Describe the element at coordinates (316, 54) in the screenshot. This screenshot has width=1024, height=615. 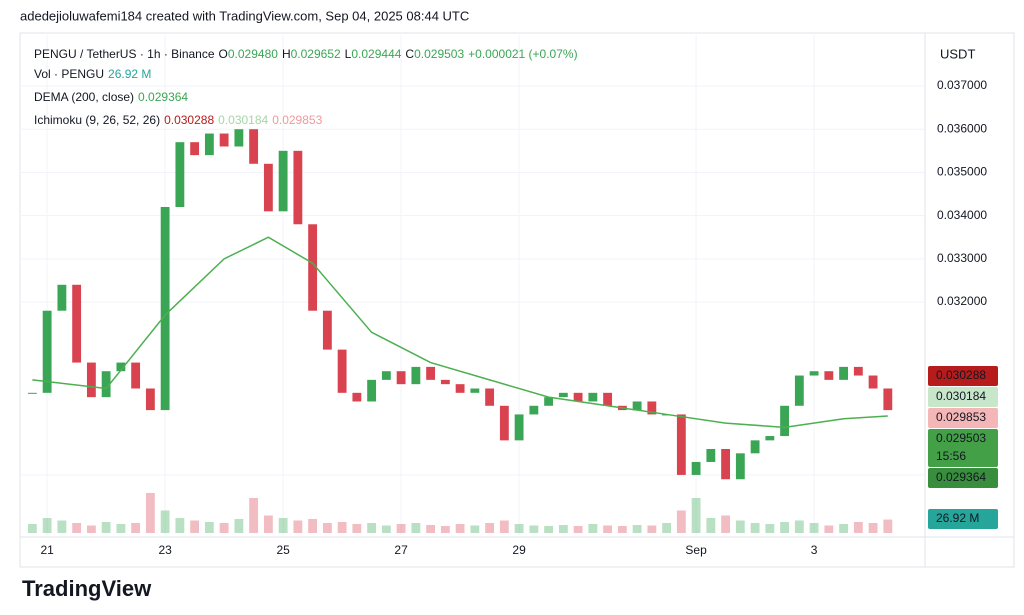
I see `legend-value: 0.029652` at that location.